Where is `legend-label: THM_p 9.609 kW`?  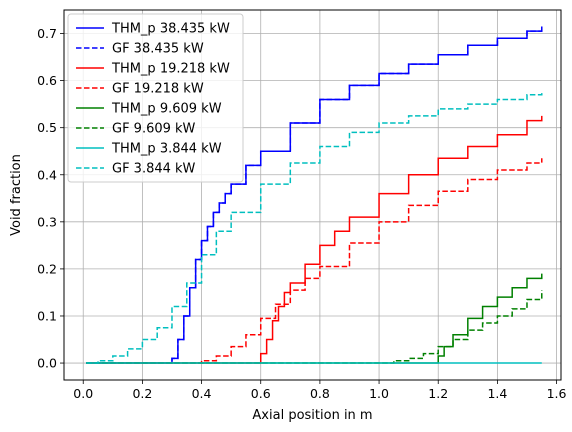
legend-label: THM_p 9.609 kW is located at coordinates (166, 109).